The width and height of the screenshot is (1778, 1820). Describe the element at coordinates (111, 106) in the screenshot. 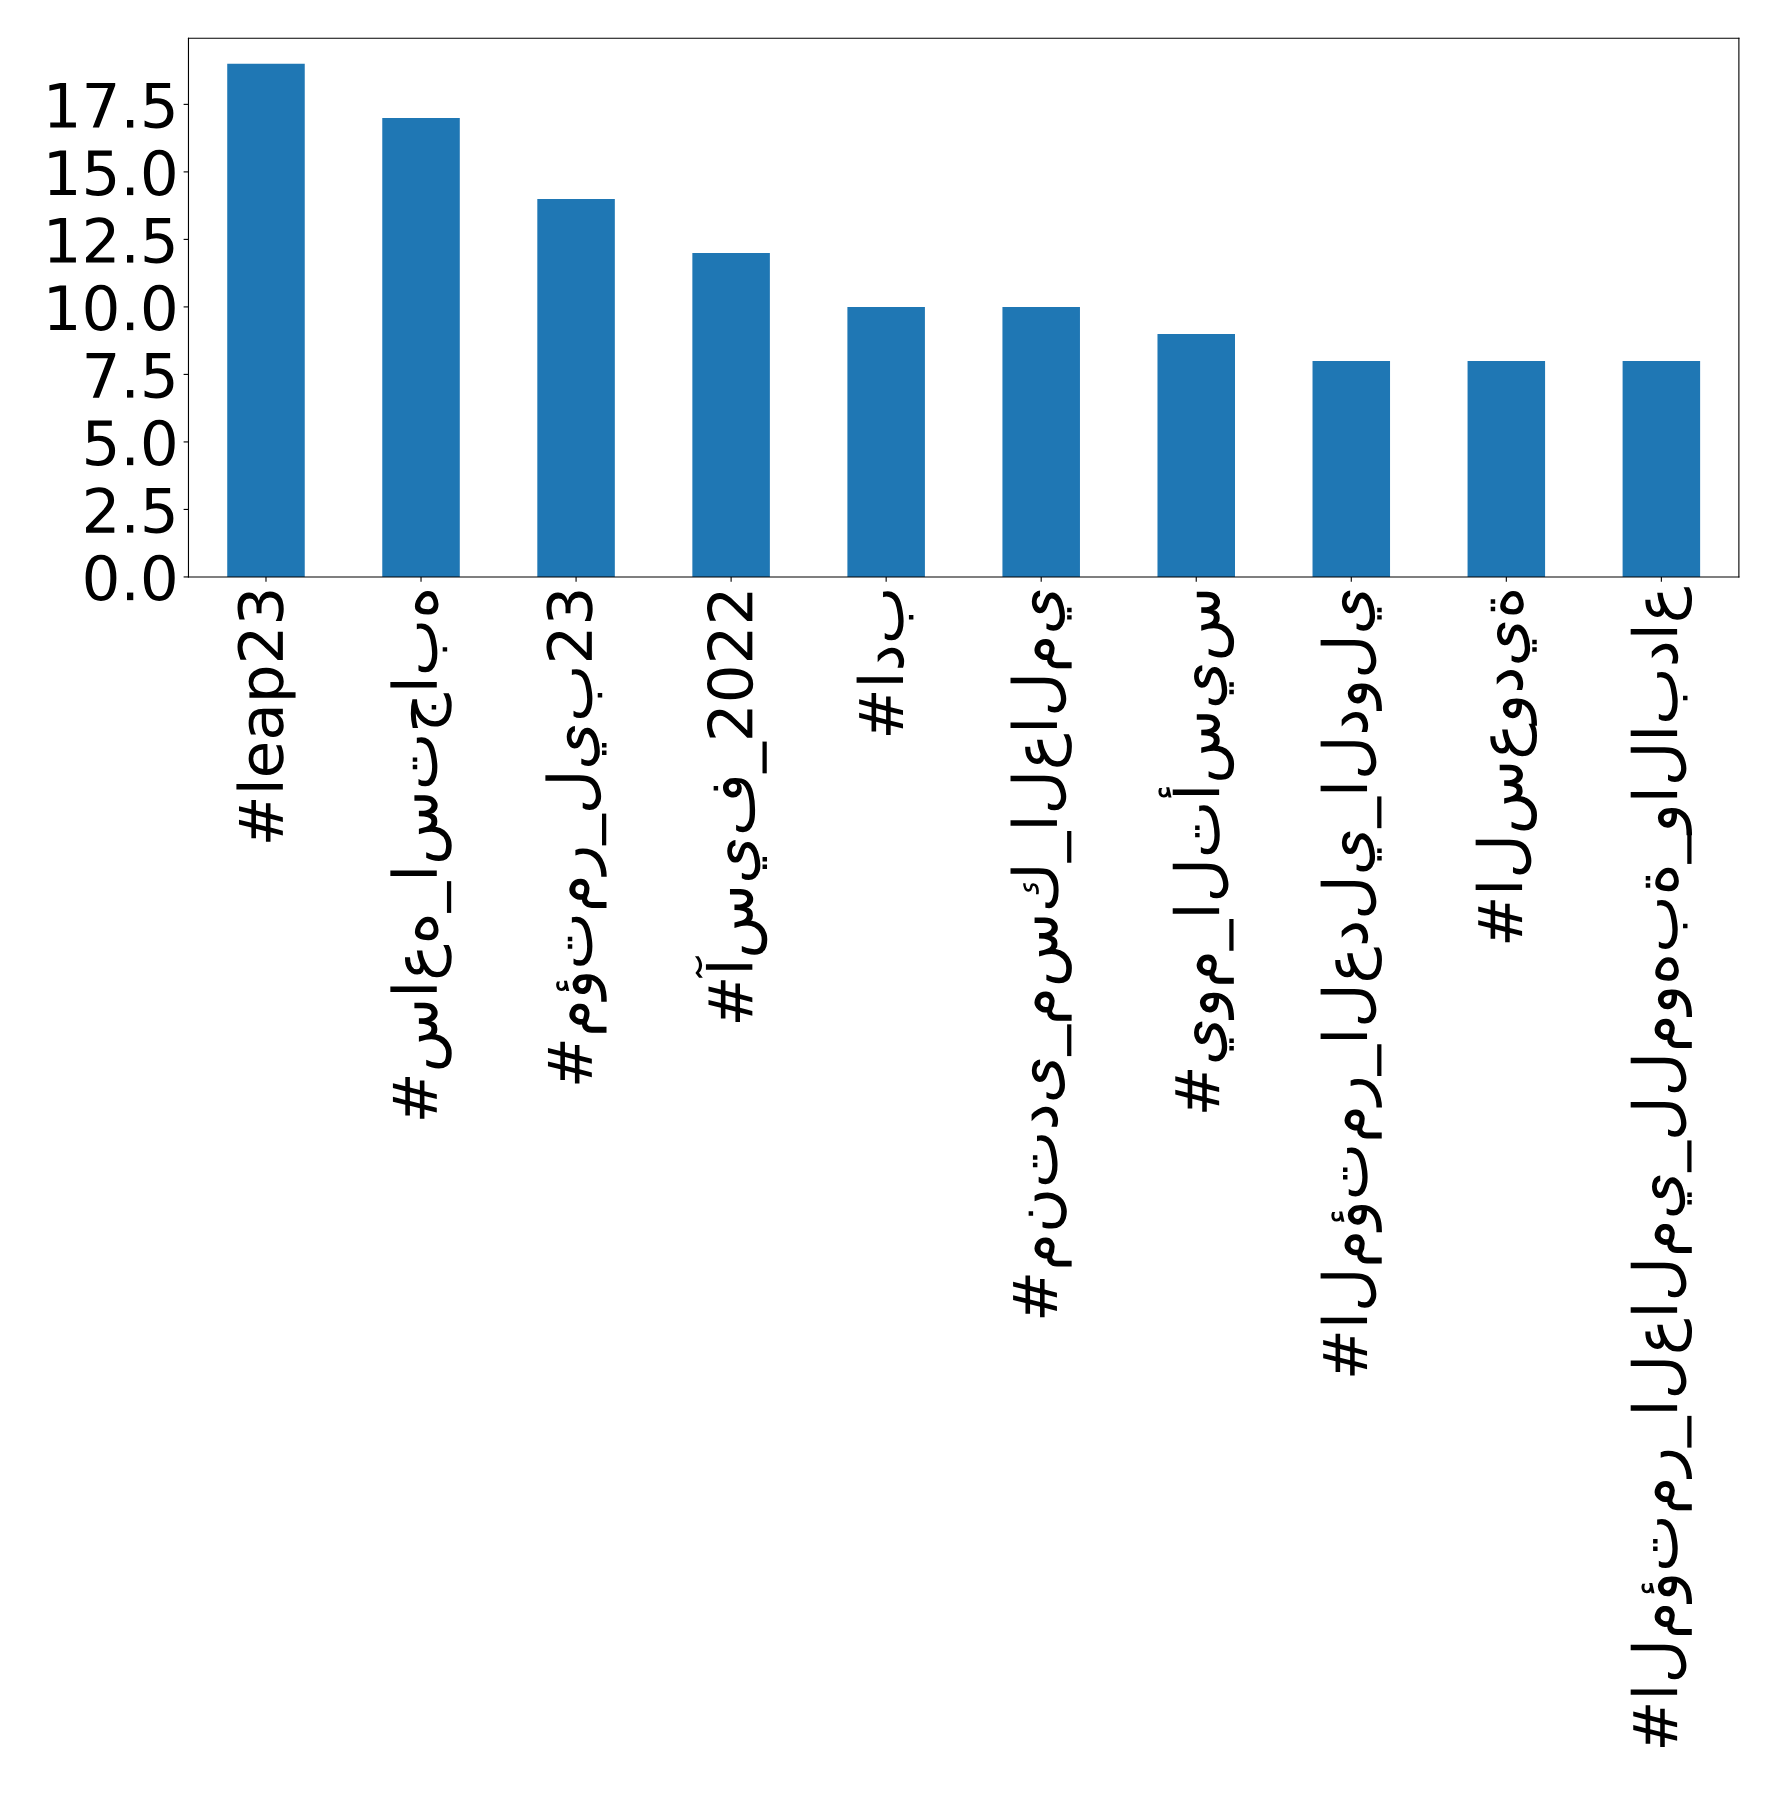

I see `y-tick-label: 17.5` at that location.